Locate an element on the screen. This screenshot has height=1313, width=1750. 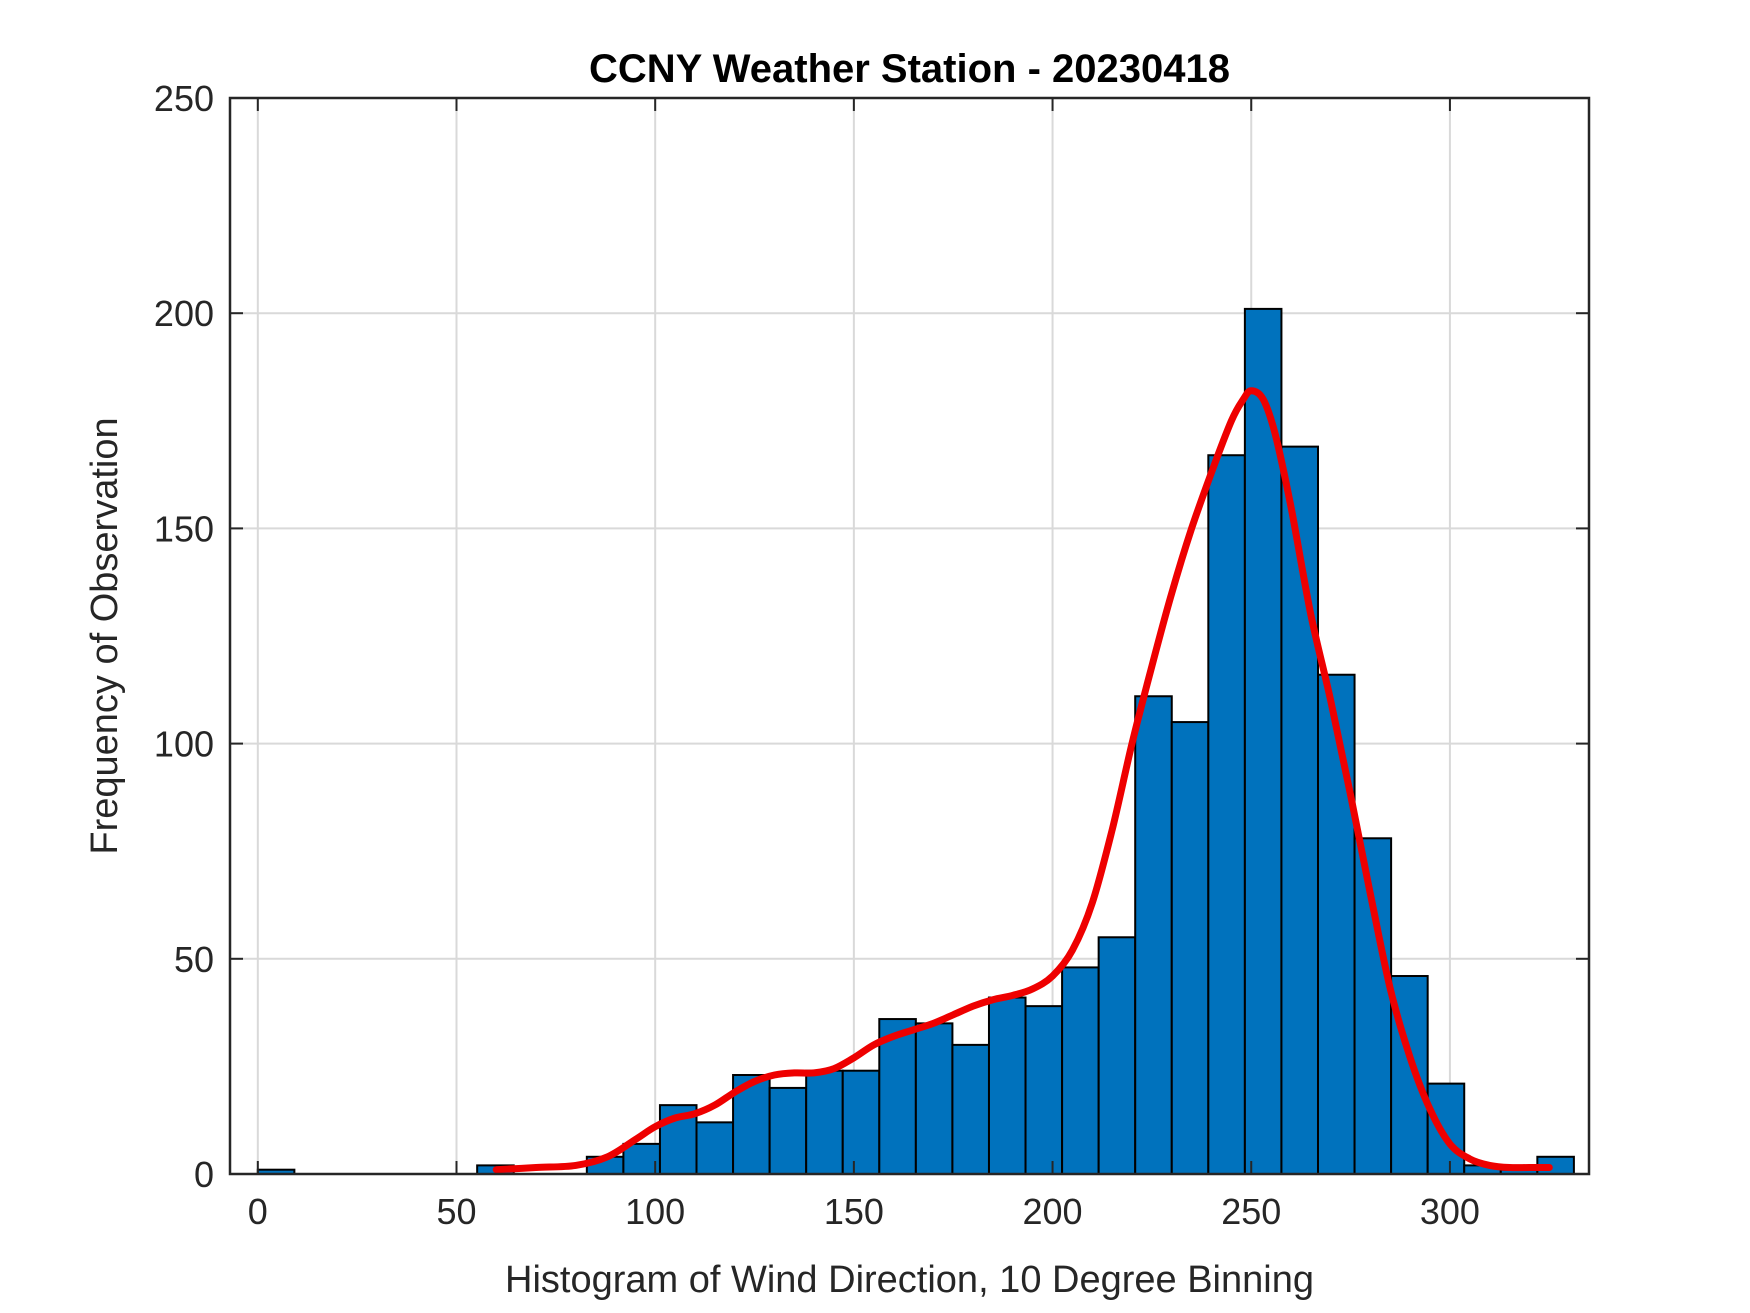
x-tick-label: 300 is located at coordinates (1450, 1211).